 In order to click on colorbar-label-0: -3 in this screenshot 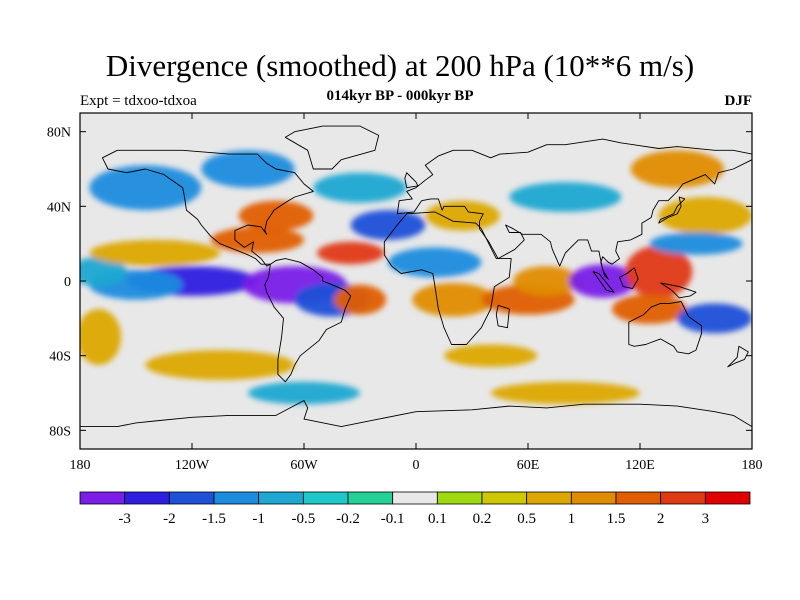, I will do `click(124, 519)`.